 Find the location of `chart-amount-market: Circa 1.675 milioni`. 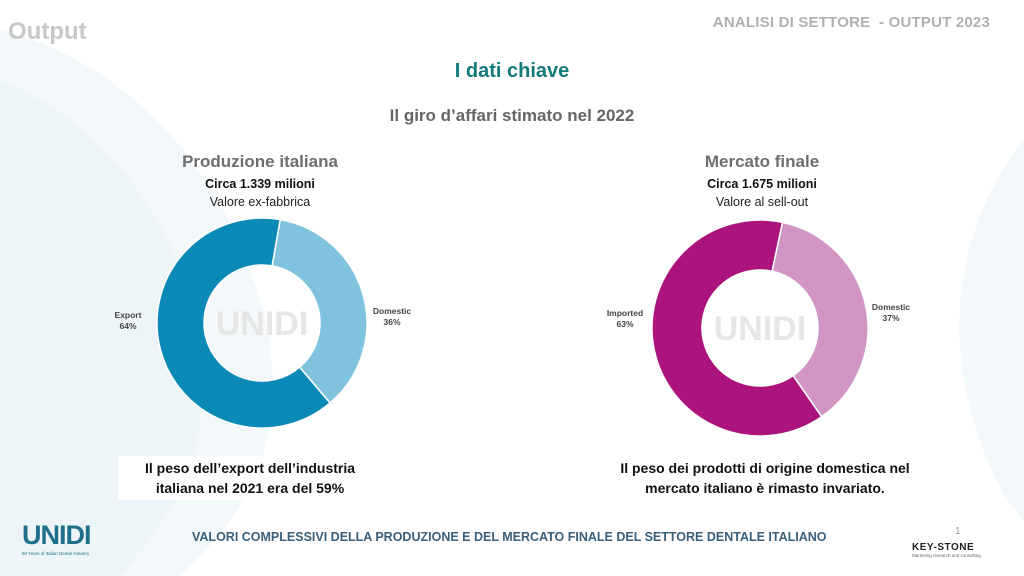

chart-amount-market: Circa 1.675 milioni is located at coordinates (762, 184).